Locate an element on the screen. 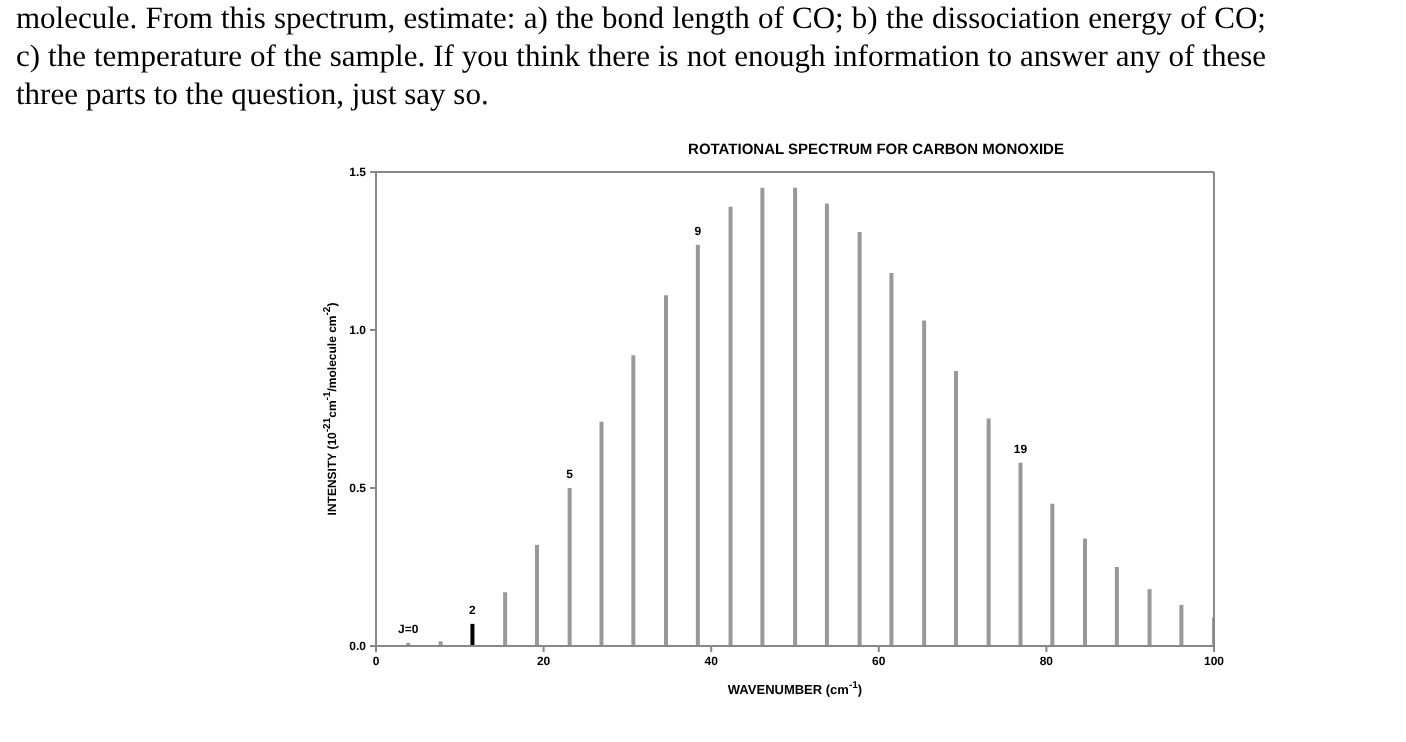 This screenshot has height=742, width=1406. text: molecule. From this spectrum, estimate: a) the bond length of CO; b) the dissociation energy of CO; c) the temperature of the sample. If you think there is not enough information to answer any of these three parts to the question, just say so. is located at coordinates (641, 57).